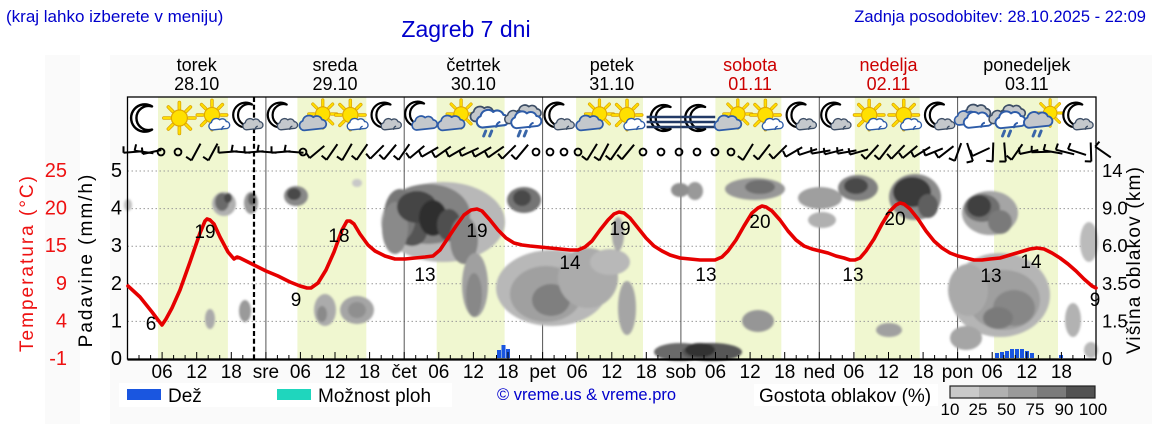  Describe the element at coordinates (374, 396) in the screenshot. I see `svg-text: Možnost ploh` at that location.